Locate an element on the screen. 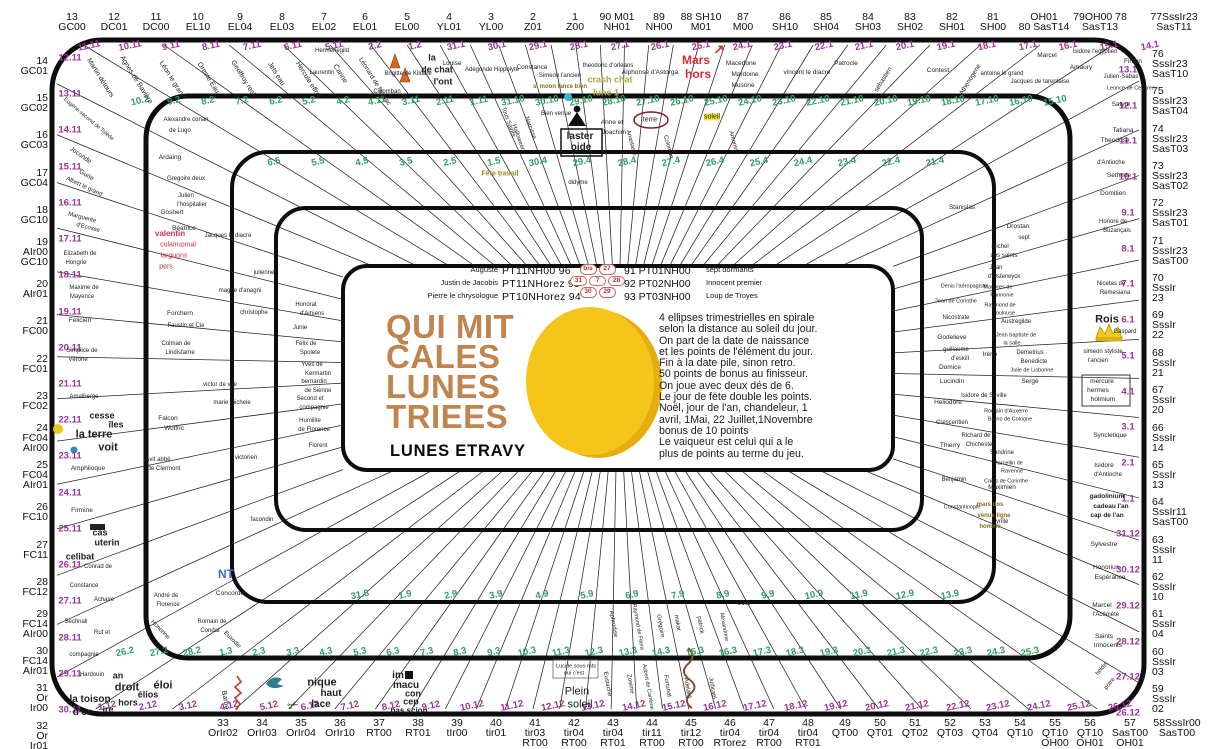  campfire-icons is located at coordinates (400, 68).